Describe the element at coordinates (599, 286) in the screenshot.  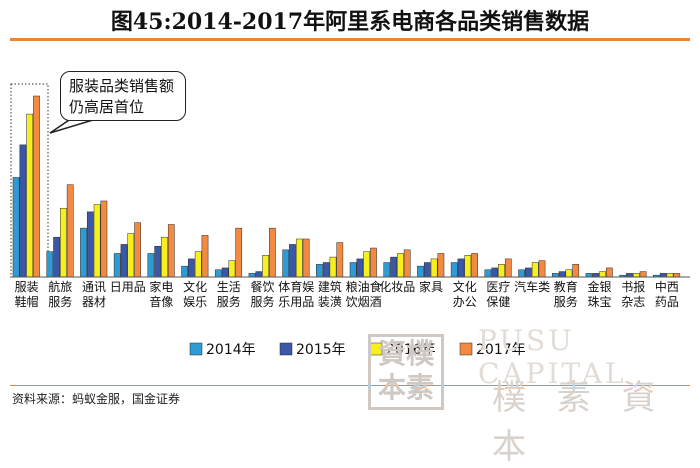
I see `x-tick-line: 金银` at that location.